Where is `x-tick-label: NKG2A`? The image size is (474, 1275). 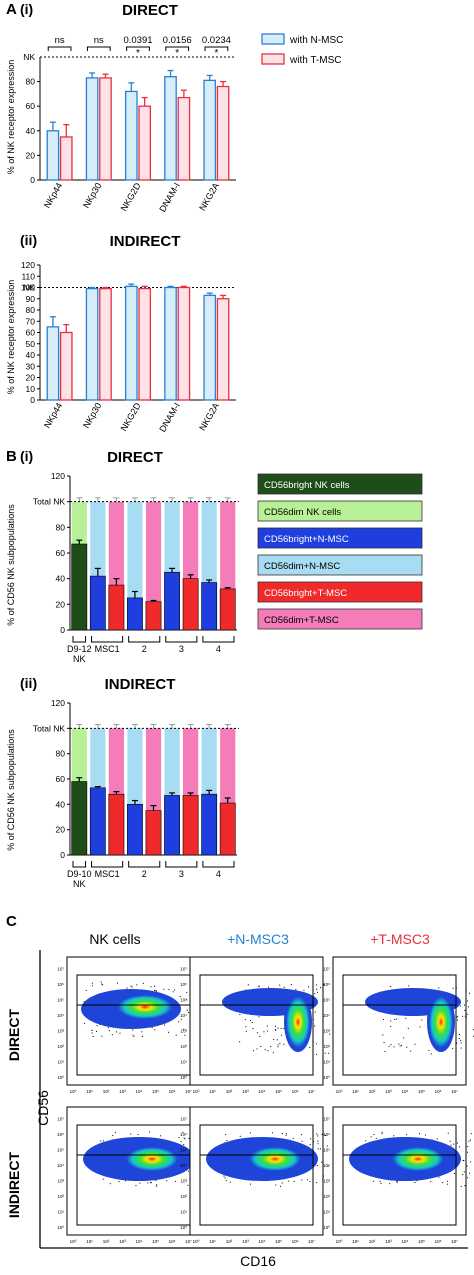
x-tick-label: NKG2A is located at coordinates (209, 196).